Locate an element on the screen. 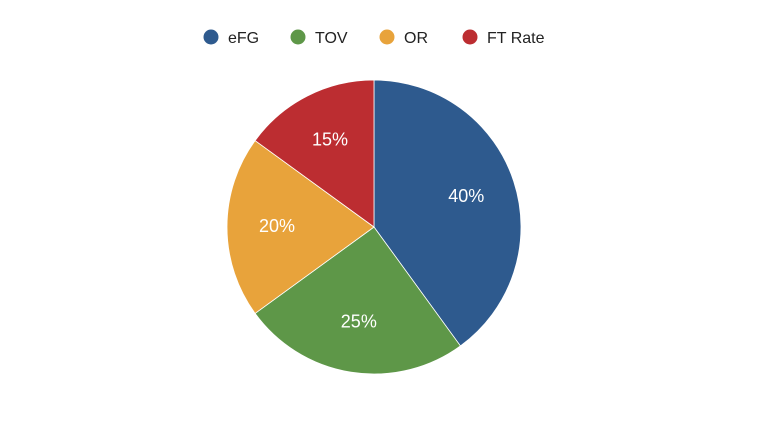  pie-slice-tov is located at coordinates (357, 300).